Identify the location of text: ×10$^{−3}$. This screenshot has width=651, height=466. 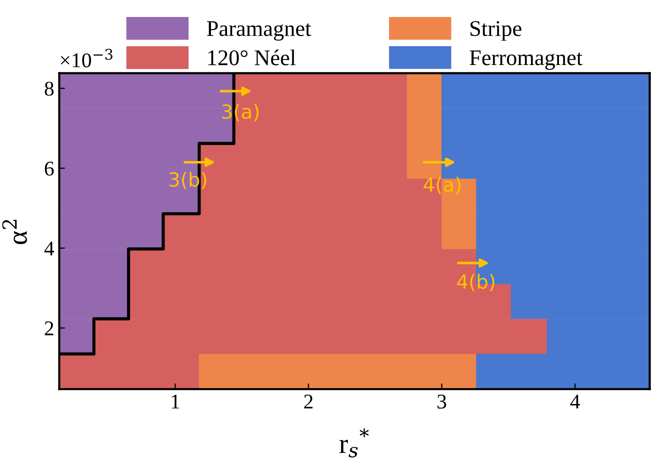
(86, 58).